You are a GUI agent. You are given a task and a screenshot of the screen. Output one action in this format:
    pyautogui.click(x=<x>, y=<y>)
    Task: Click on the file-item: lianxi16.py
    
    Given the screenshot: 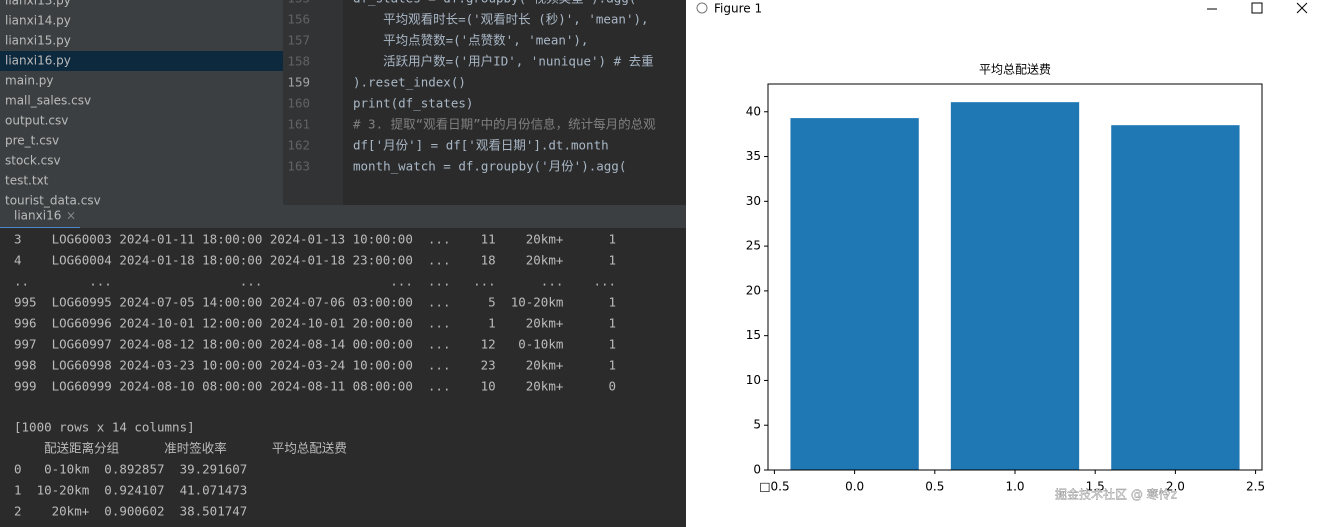 What is the action you would take?
    pyautogui.click(x=38, y=61)
    